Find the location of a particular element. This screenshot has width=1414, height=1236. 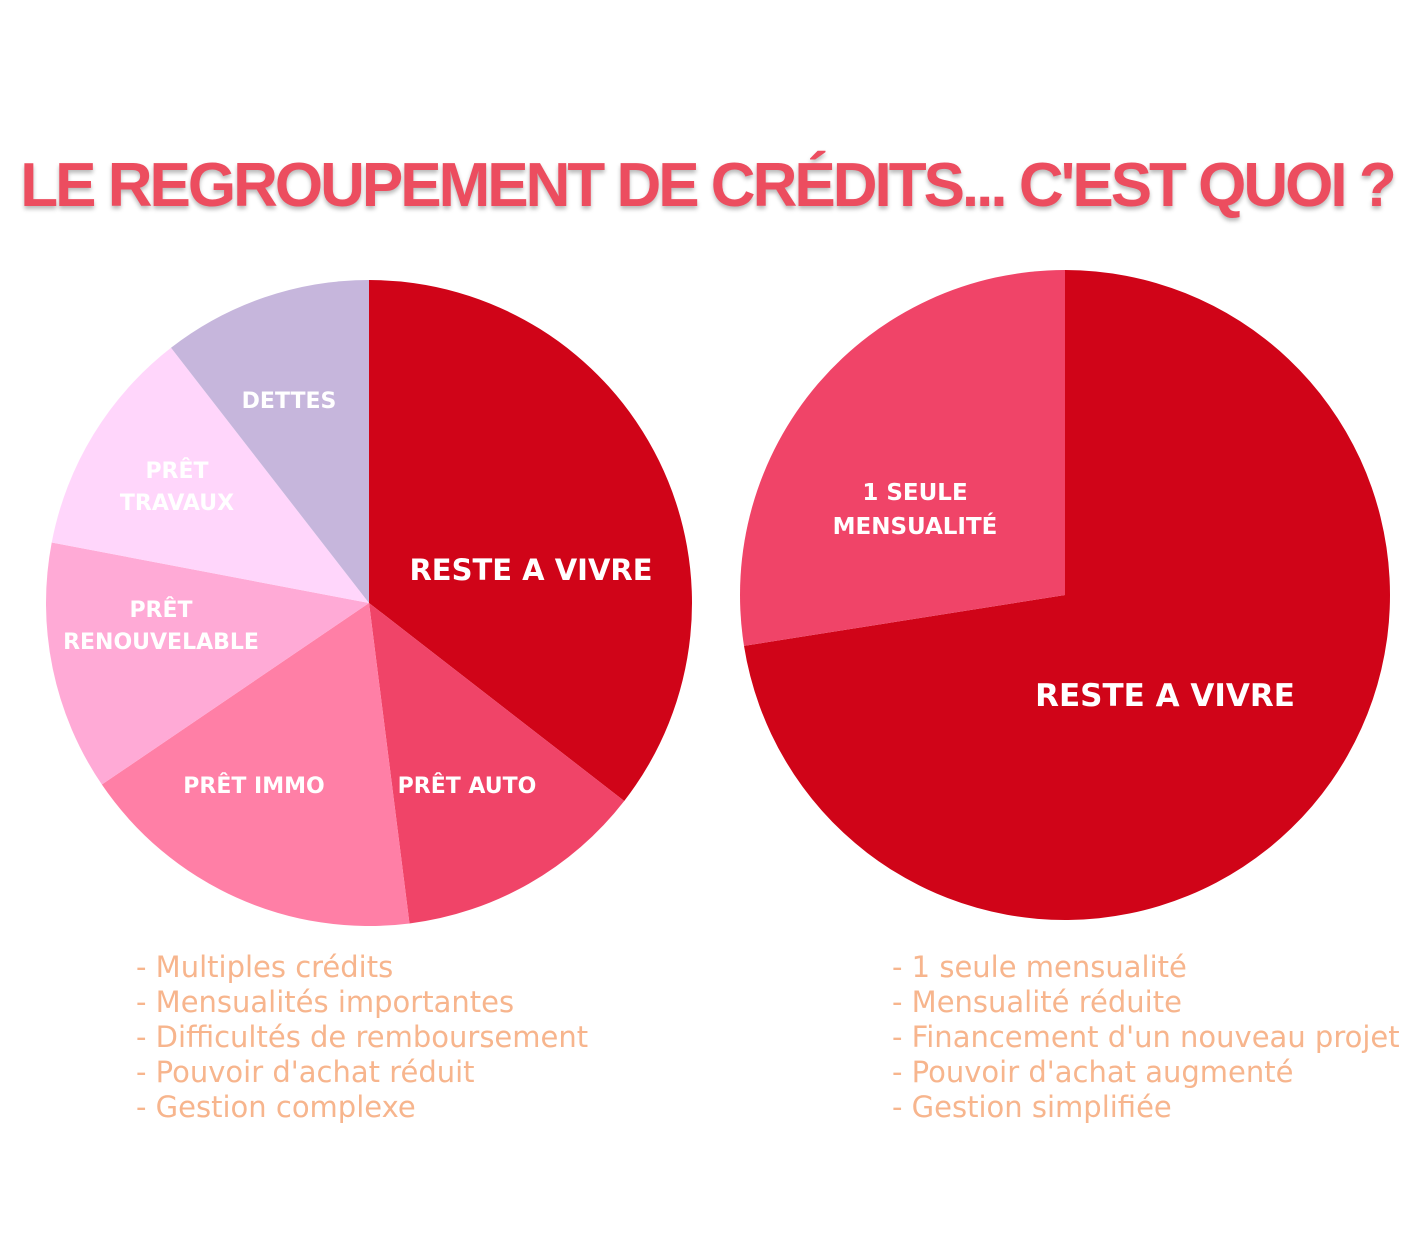

pie-slice-dettes is located at coordinates (270, 441).